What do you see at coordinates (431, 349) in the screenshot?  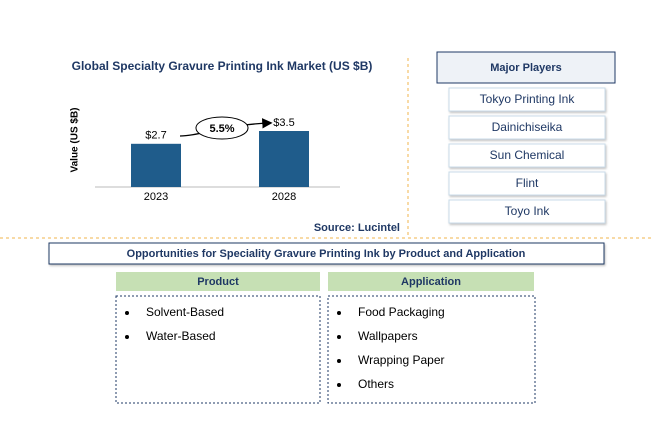 I see `application-box` at bounding box center [431, 349].